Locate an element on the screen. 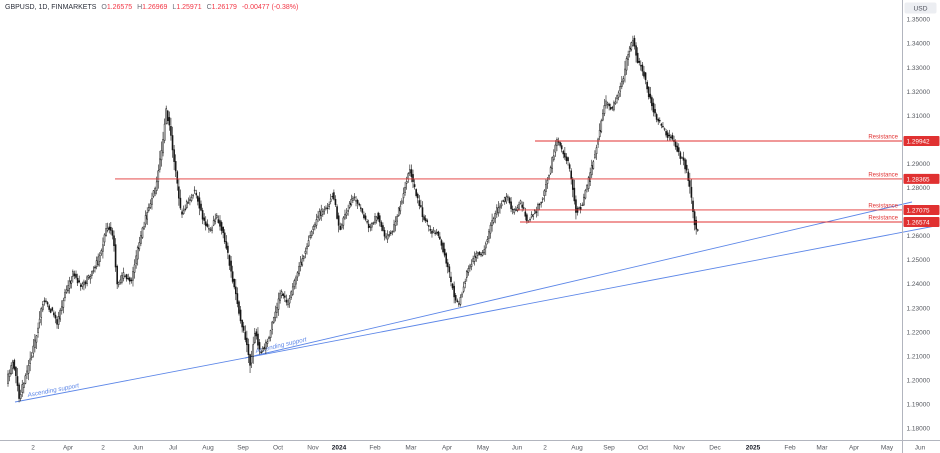  price-tick-label: 1.34000 is located at coordinates (919, 44).